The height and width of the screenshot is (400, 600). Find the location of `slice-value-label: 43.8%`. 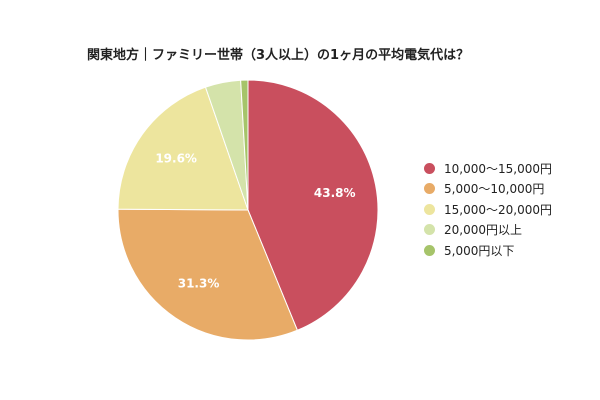

slice-value-label: 43.8% is located at coordinates (335, 193).